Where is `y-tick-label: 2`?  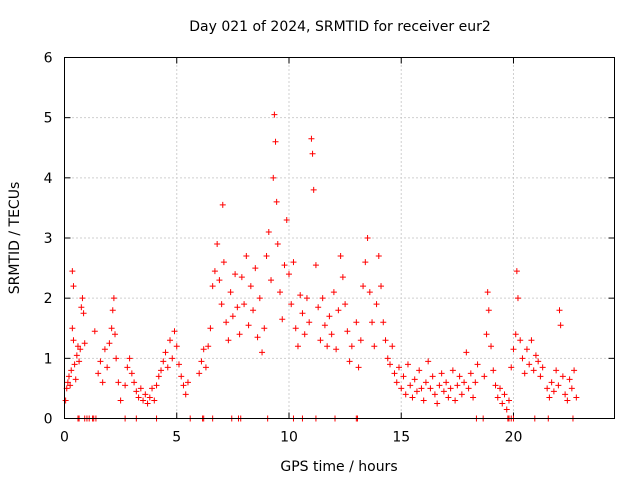 y-tick-label: 2 is located at coordinates (48, 299).